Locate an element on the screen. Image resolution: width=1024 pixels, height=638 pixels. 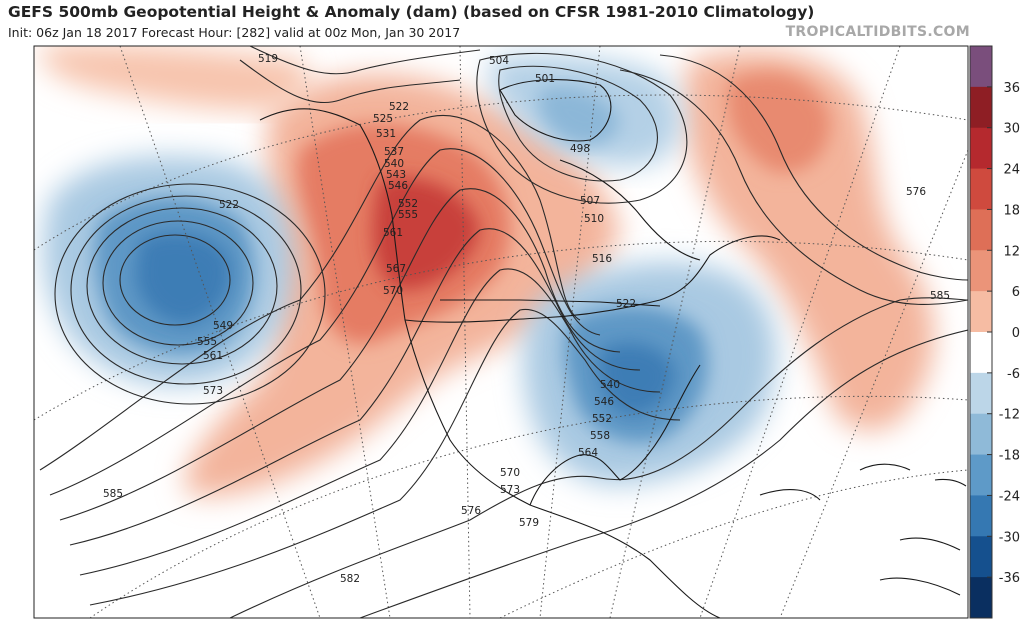
contour-label: 504 is located at coordinates (499, 61).